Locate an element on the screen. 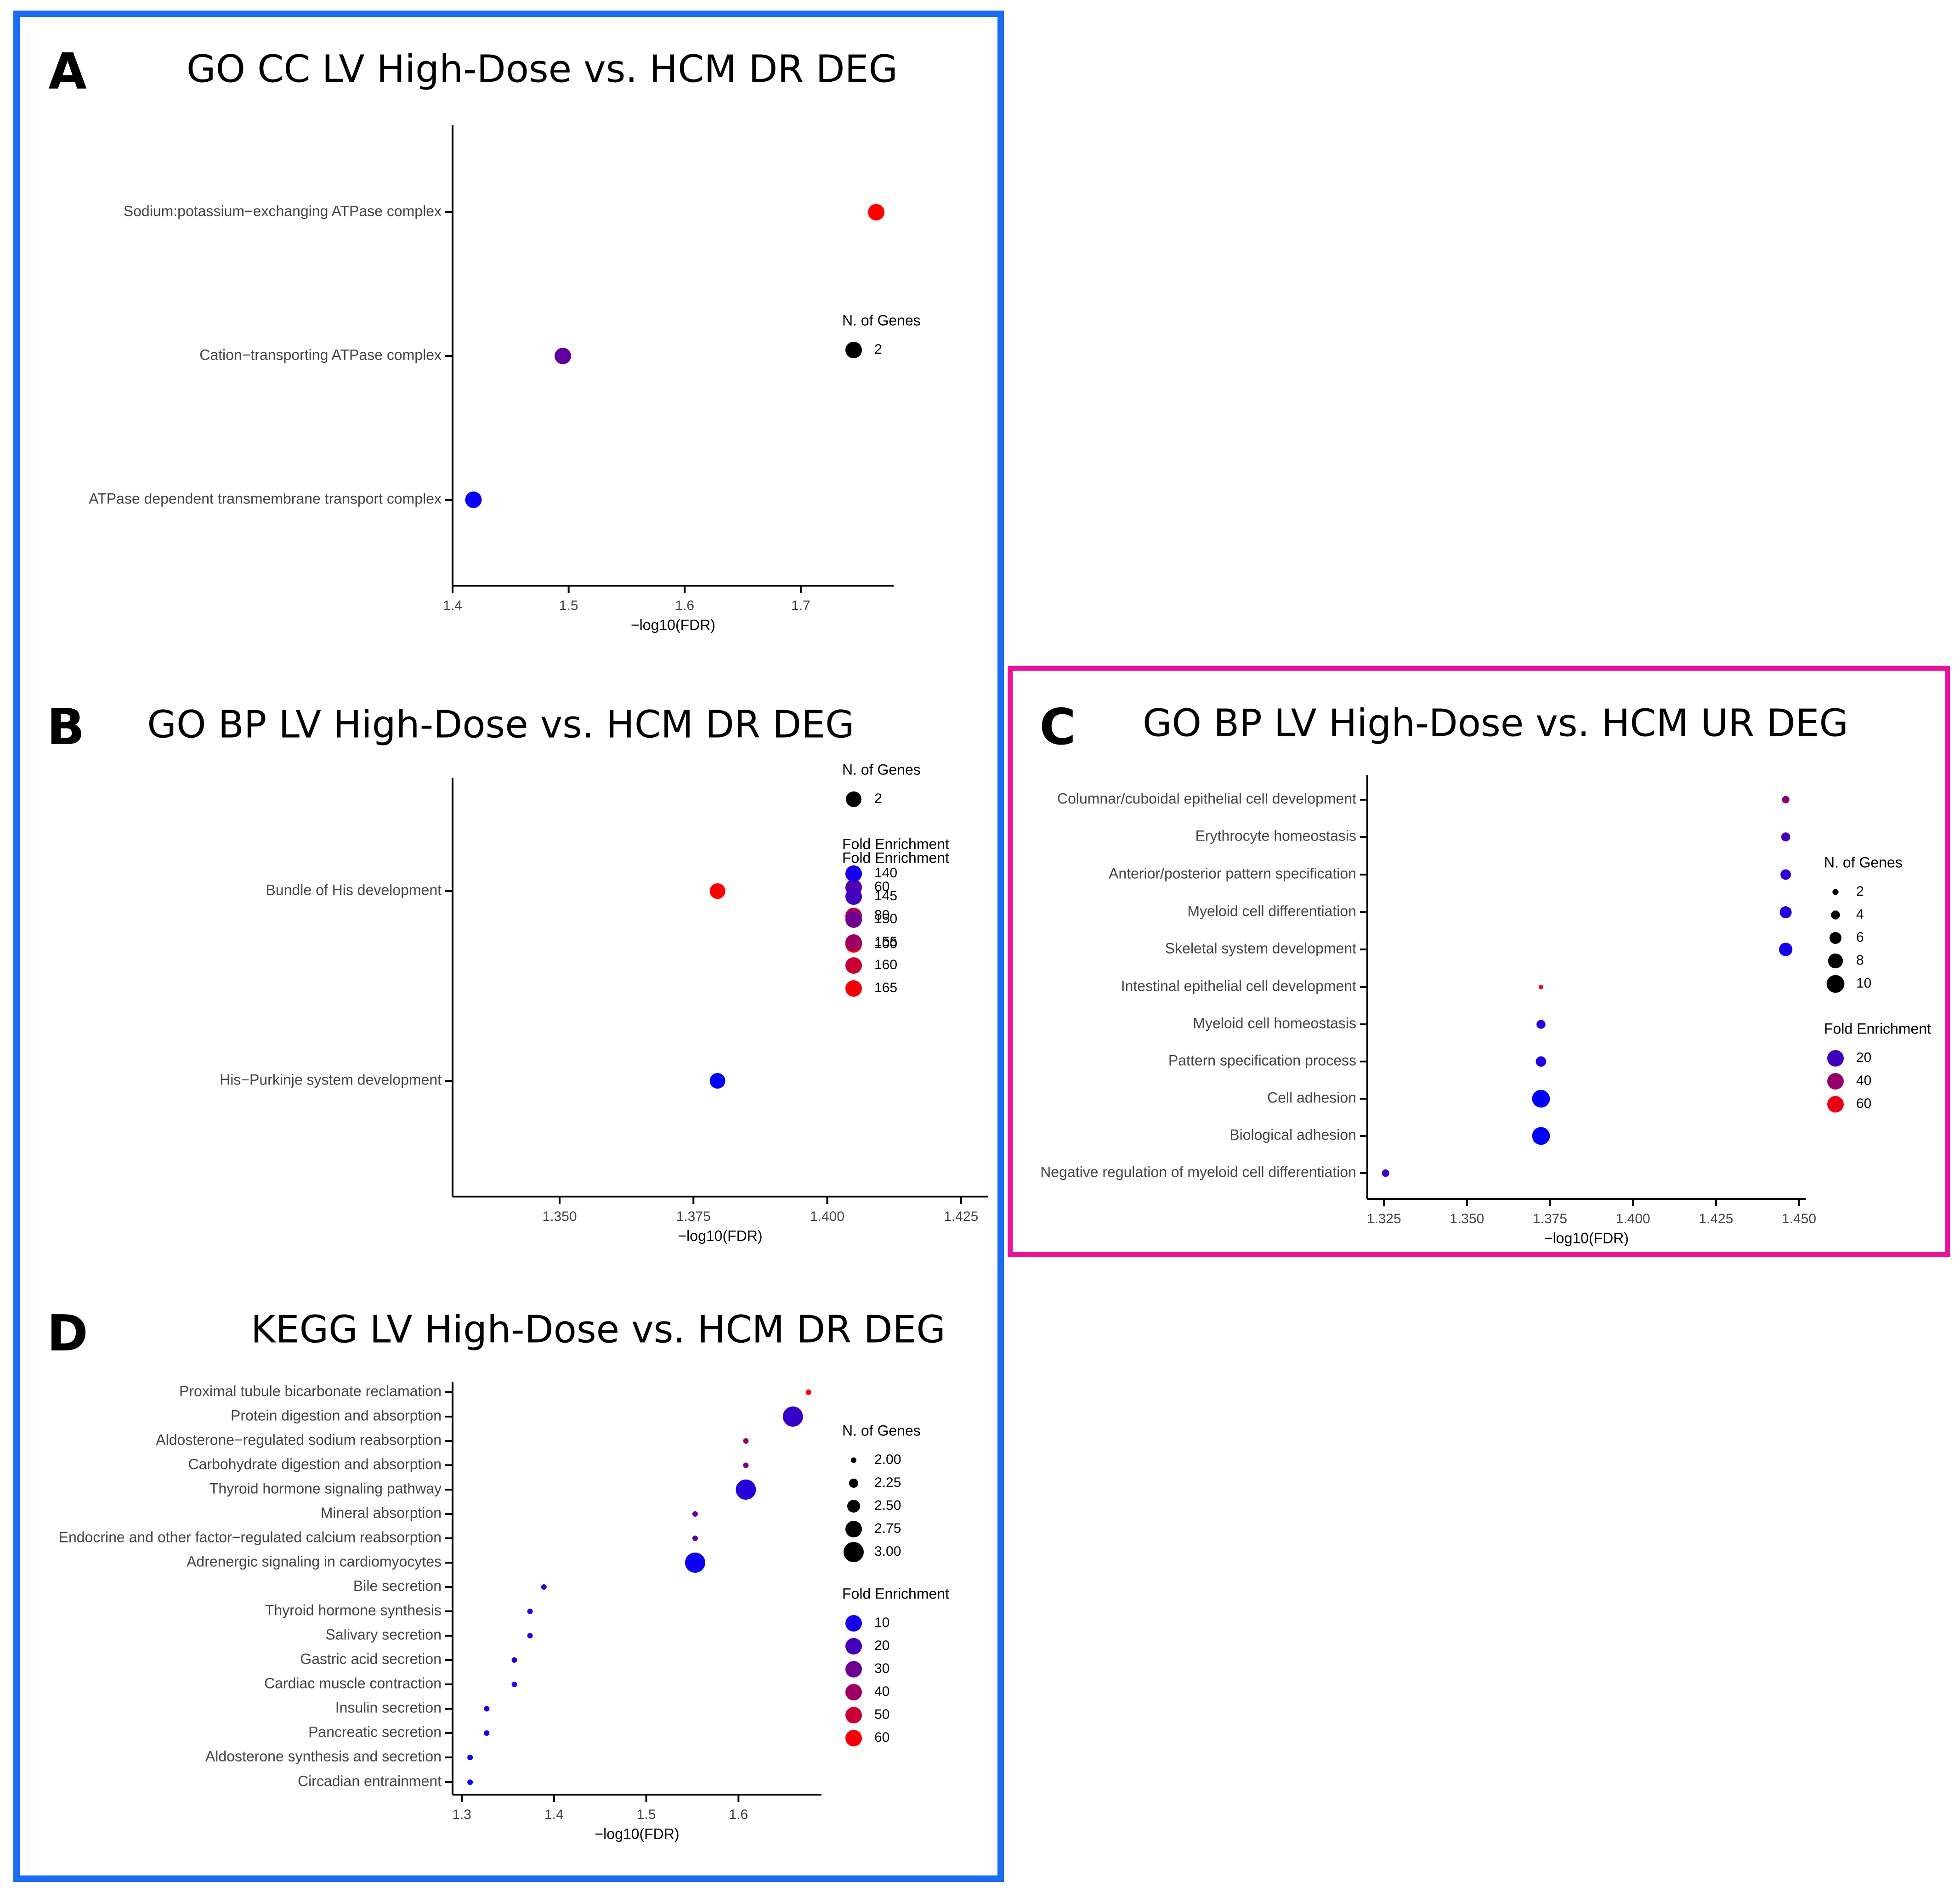 This screenshot has height=1892, width=1960. x-tick-label-b: 1.375 is located at coordinates (693, 1216).